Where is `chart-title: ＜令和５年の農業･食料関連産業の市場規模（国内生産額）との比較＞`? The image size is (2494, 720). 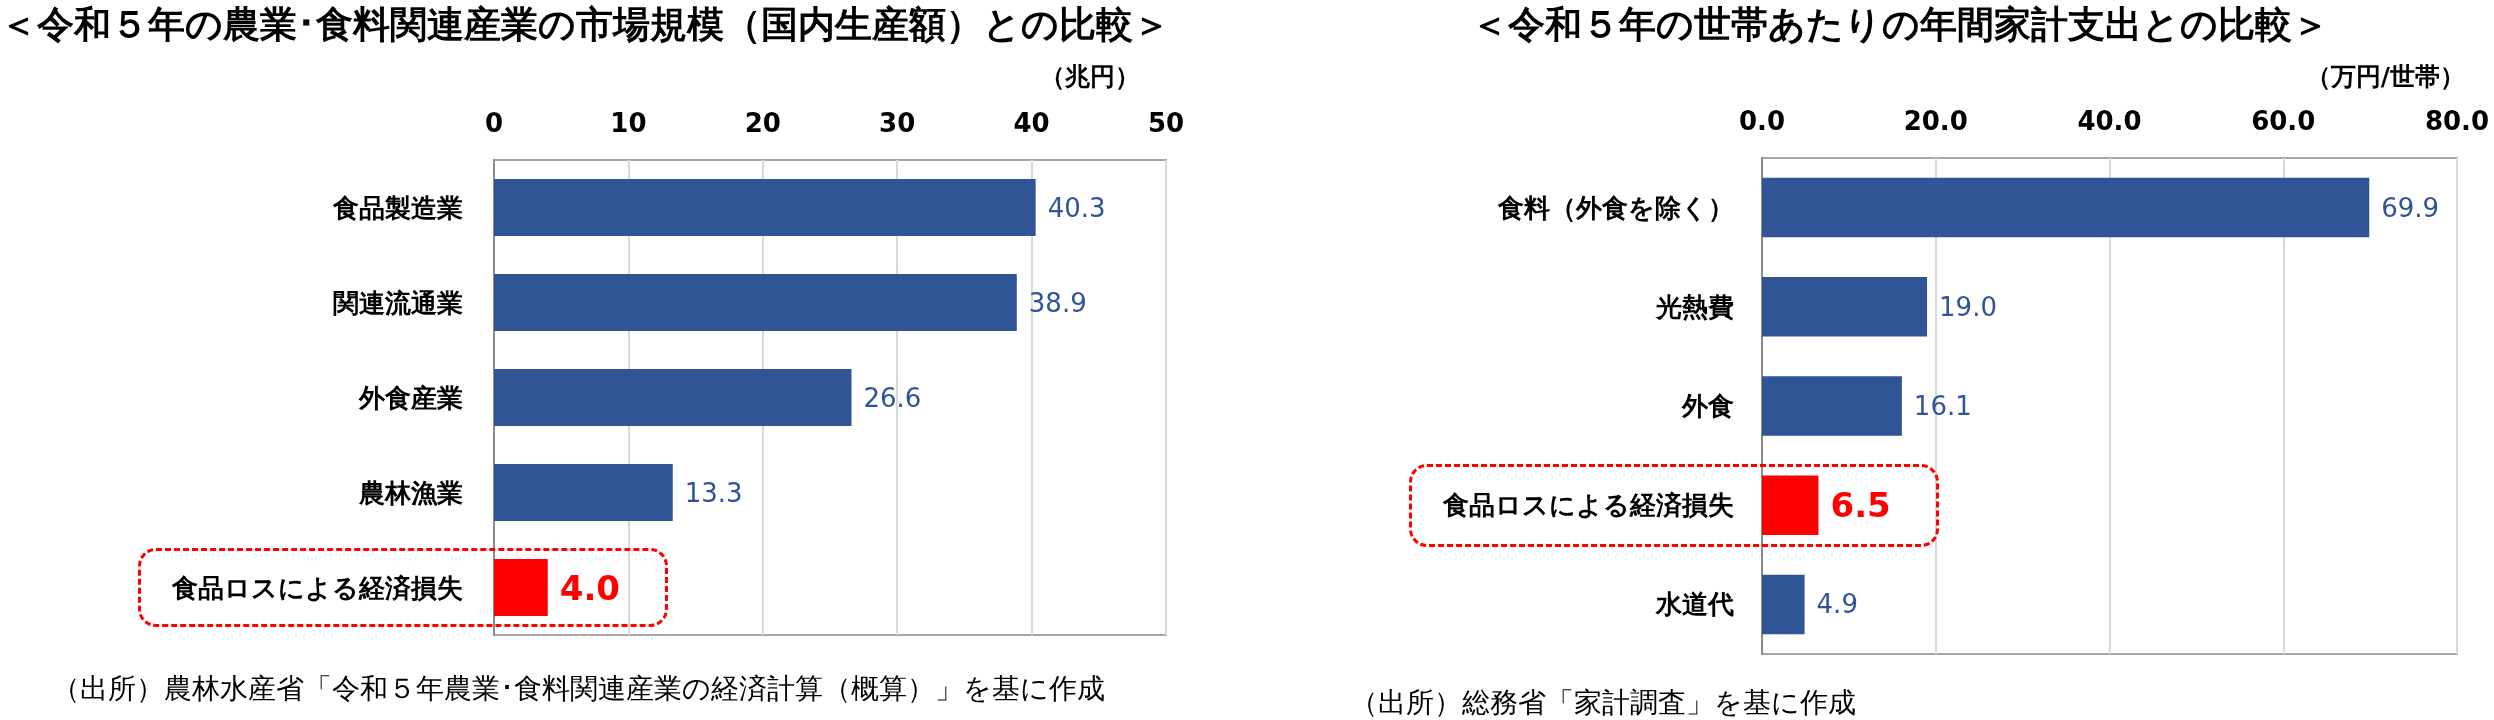
chart-title: ＜令和５年の農業･食料関連産業の市場規模（国内生産額）との比較＞ is located at coordinates (585, 24).